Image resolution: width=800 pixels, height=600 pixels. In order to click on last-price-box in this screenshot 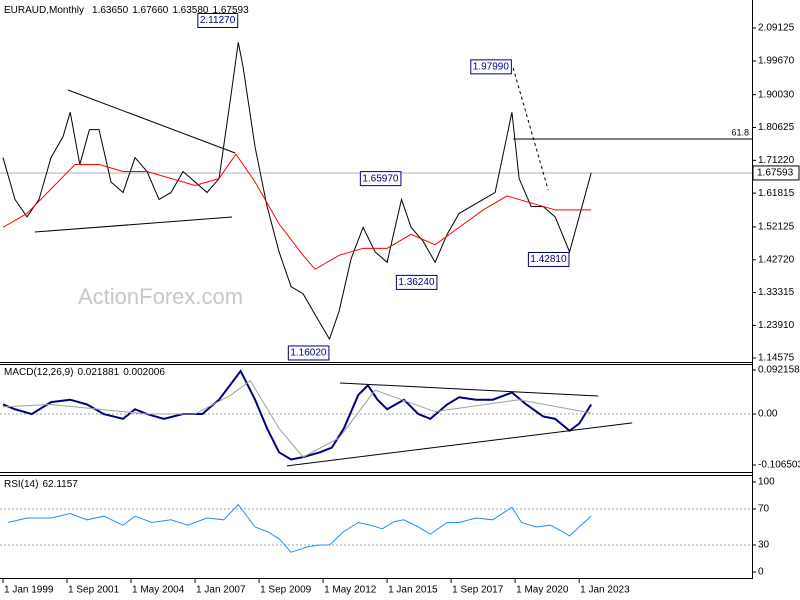, I will do `click(776, 173)`.